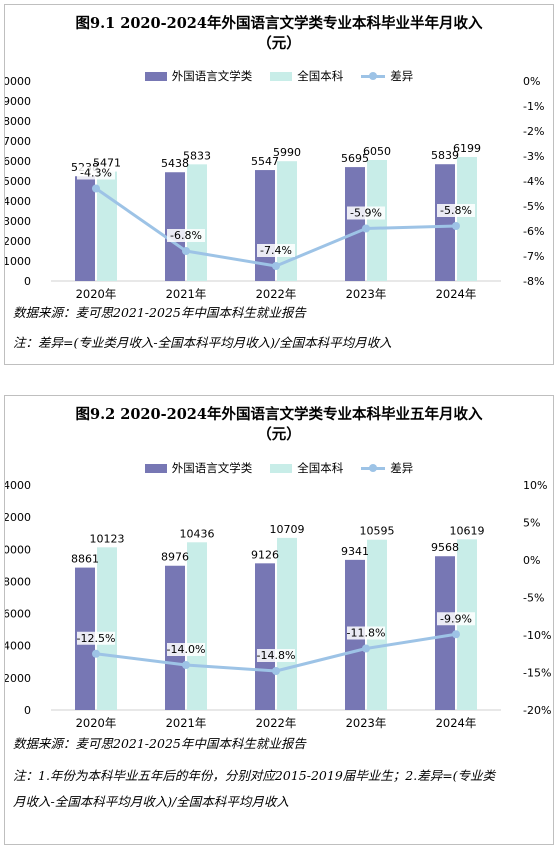 The width and height of the screenshot is (558, 848). What do you see at coordinates (18, 517) in the screenshot?
I see `y-tick-label: 12000` at bounding box center [18, 517].